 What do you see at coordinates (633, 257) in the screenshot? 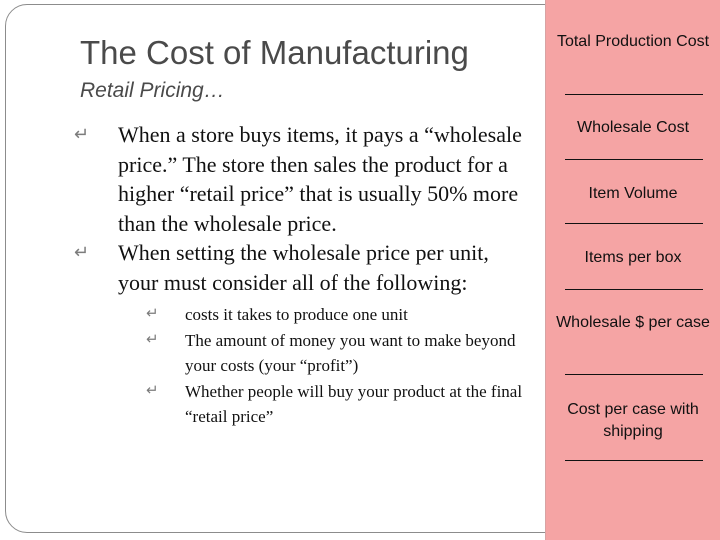
I see `items-per-box-label: Items per box` at bounding box center [633, 257].